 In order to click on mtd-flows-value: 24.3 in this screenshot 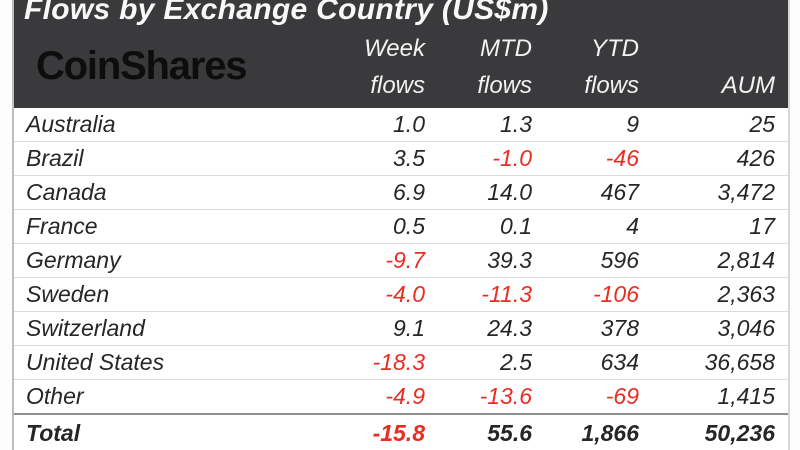, I will do `click(509, 328)`.